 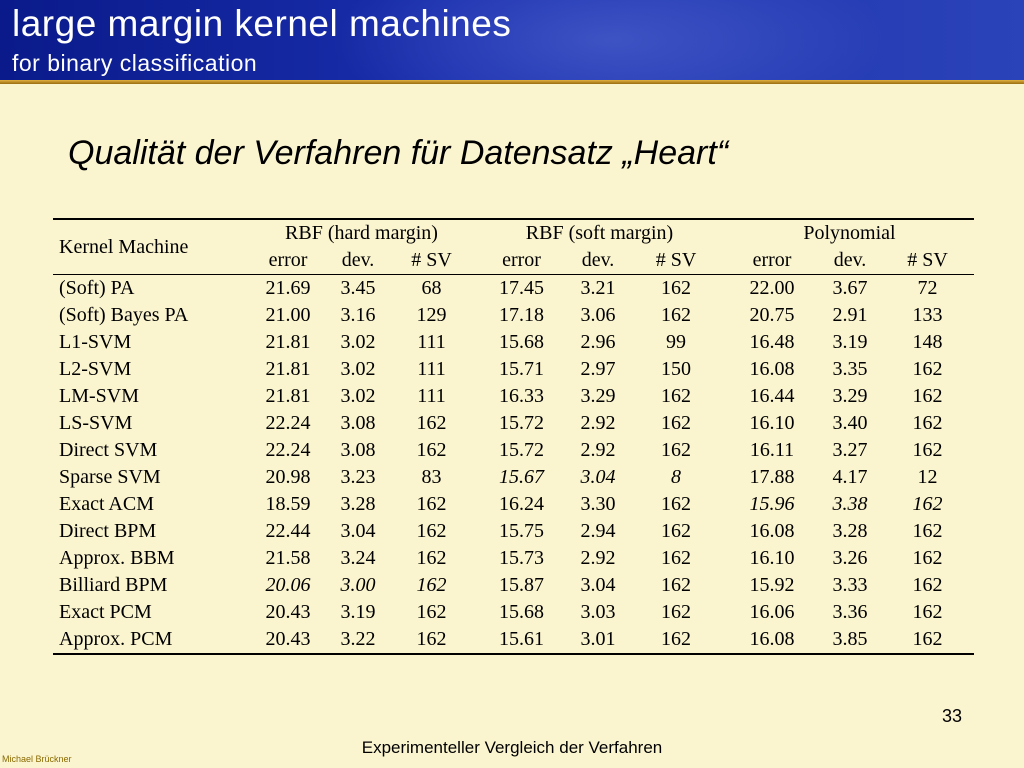 What do you see at coordinates (135, 63) in the screenshot?
I see `presentation-subtitle: for binary classification` at bounding box center [135, 63].